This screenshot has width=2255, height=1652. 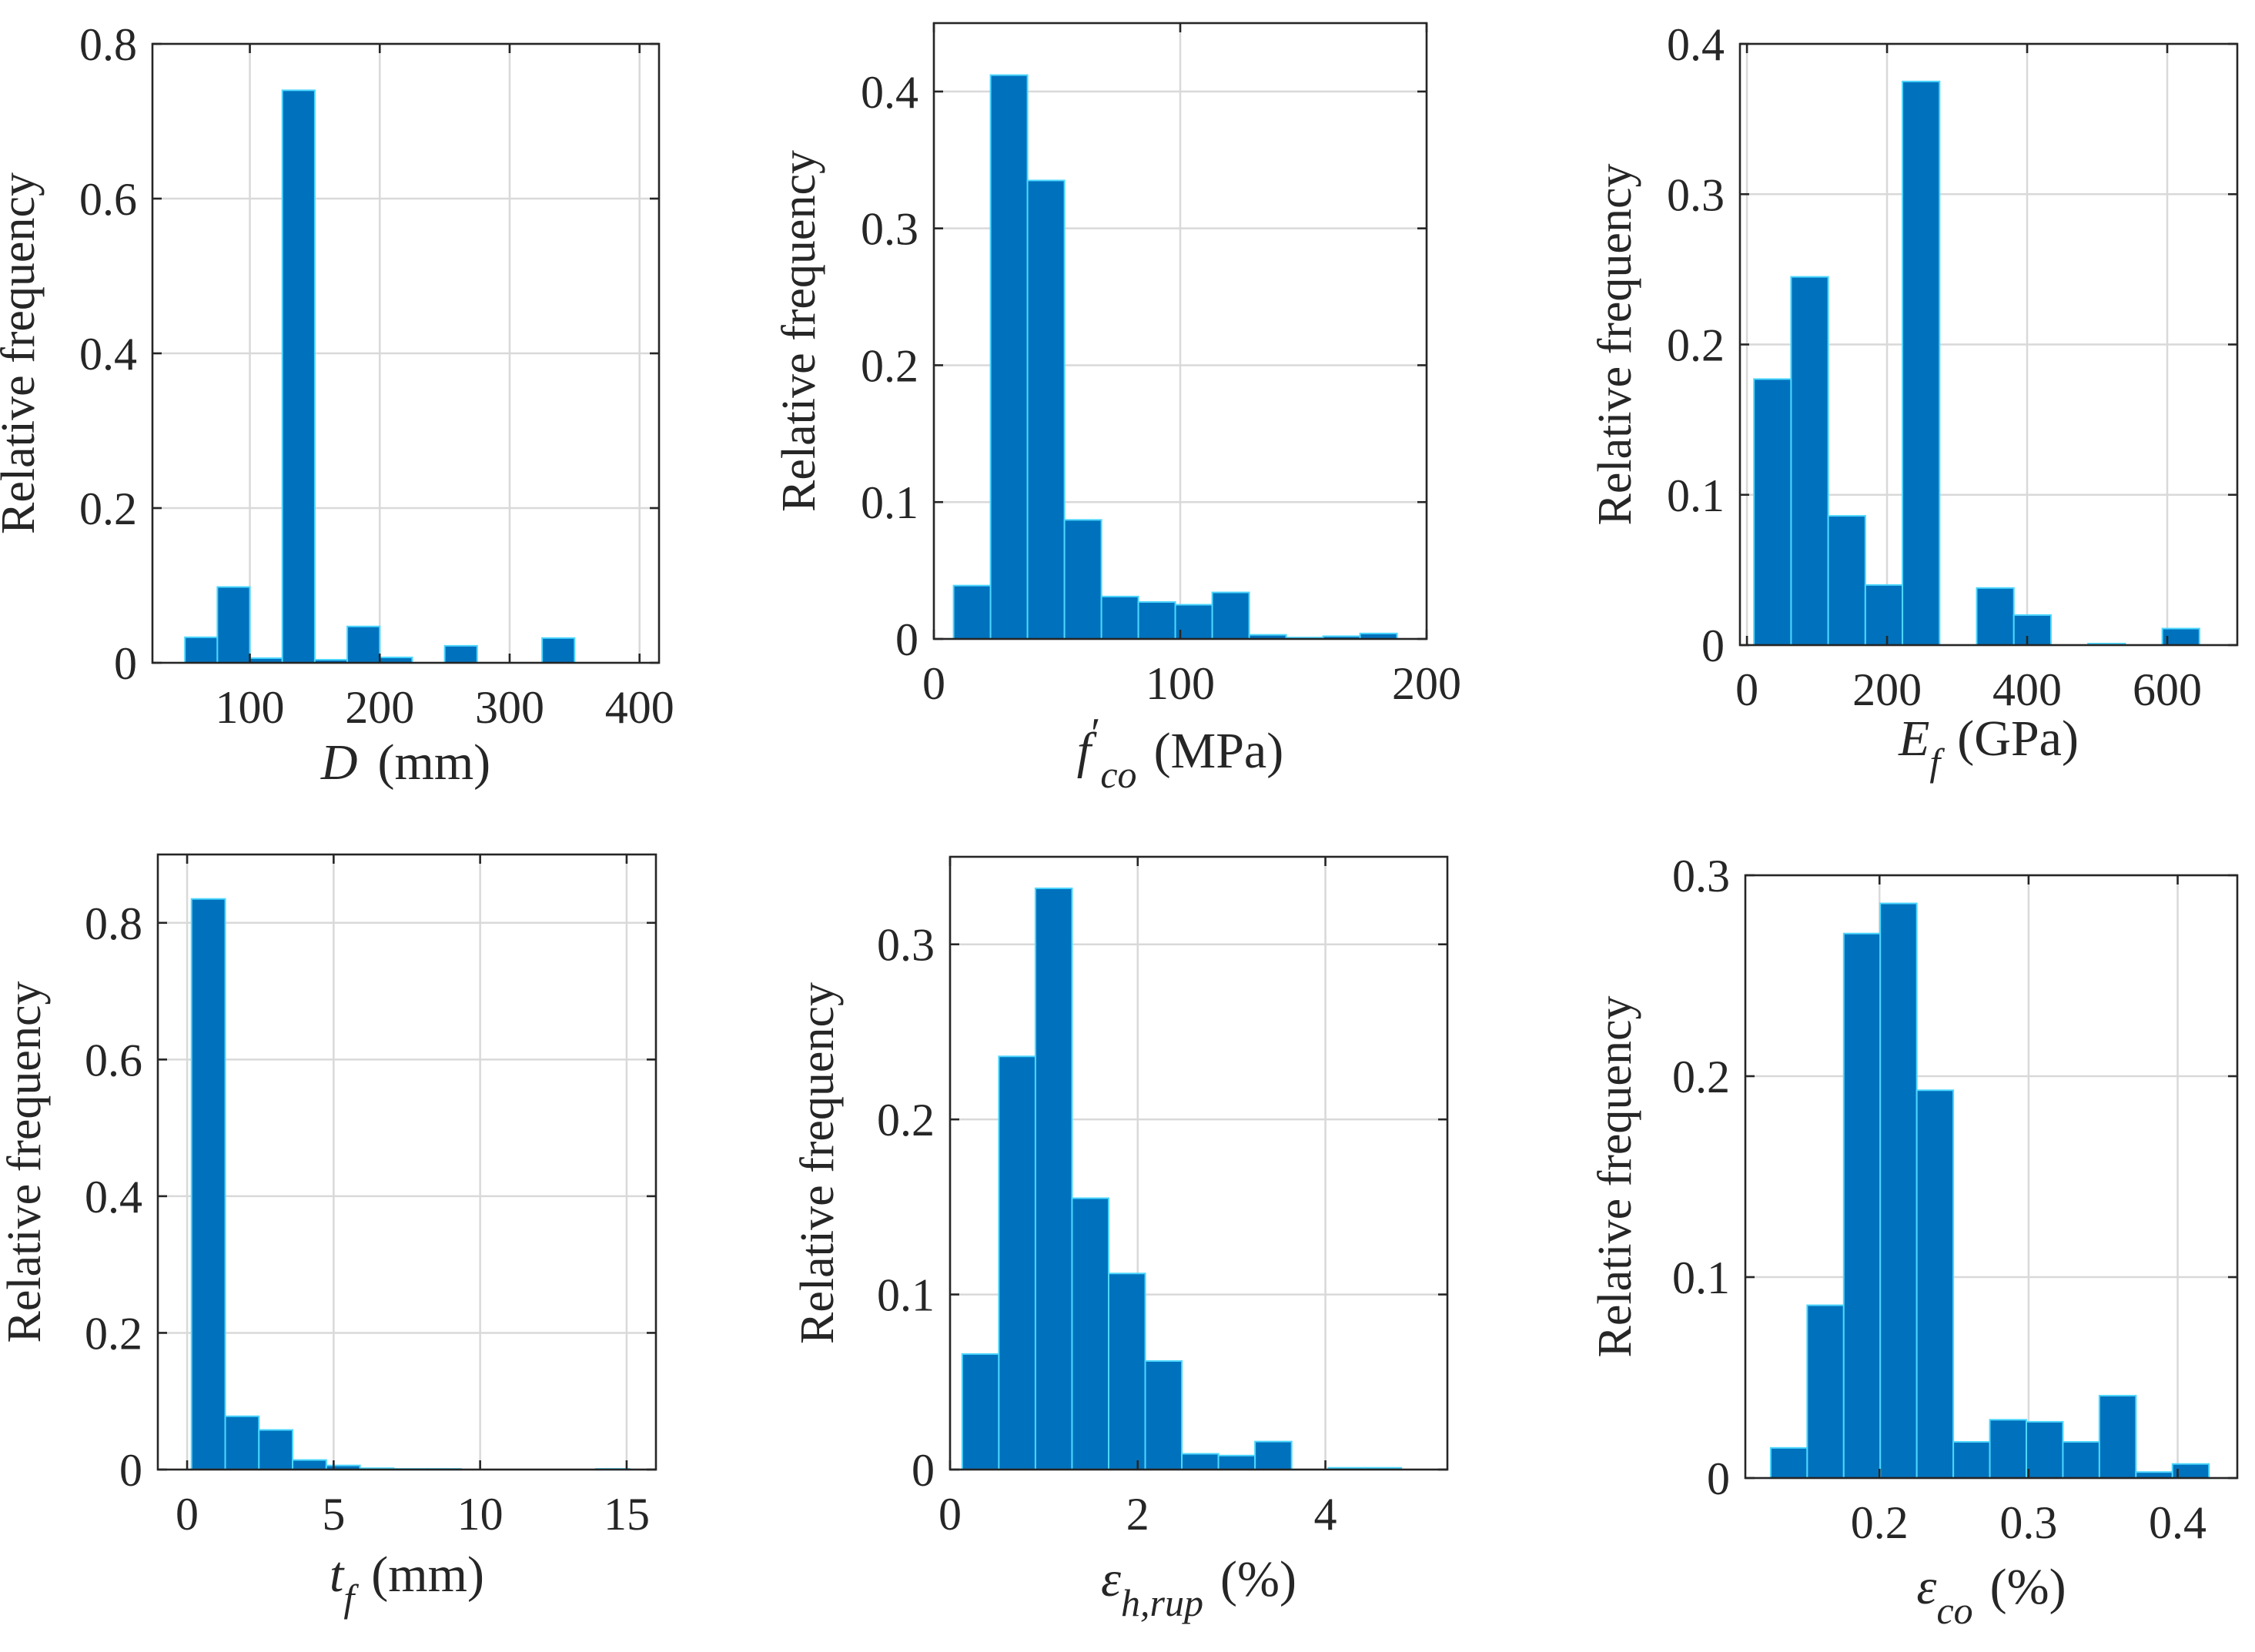 What do you see at coordinates (1937, 762) in the screenshot?
I see `x-axis-subscript: f` at bounding box center [1937, 762].